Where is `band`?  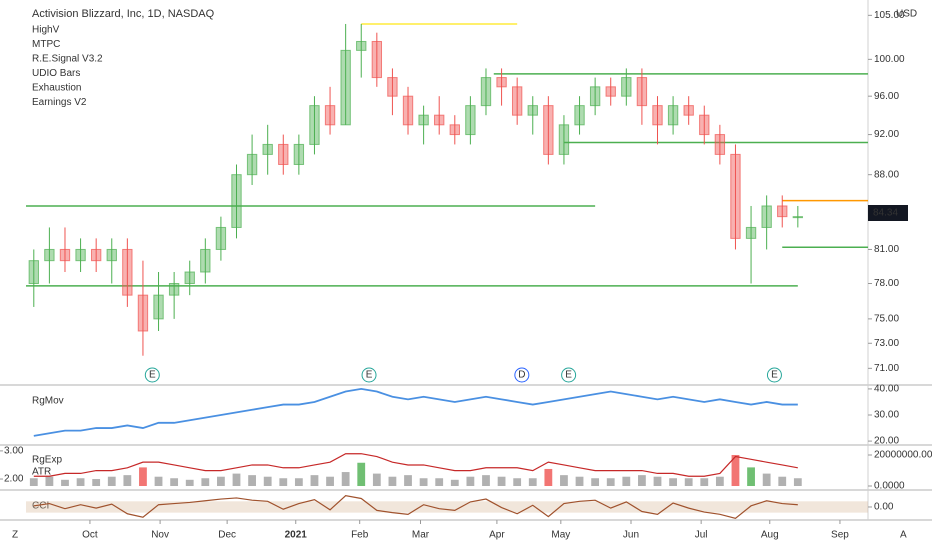 band is located at coordinates (447, 507).